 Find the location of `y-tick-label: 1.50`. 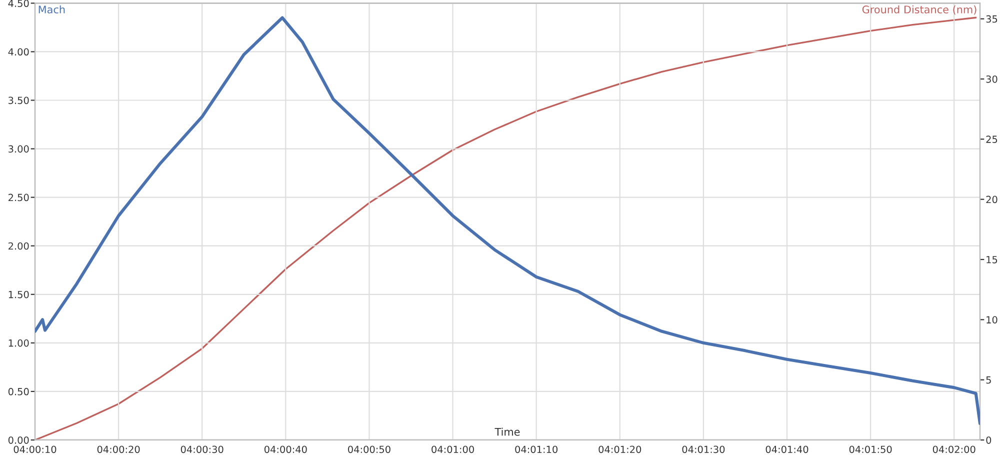

y-tick-label: 1.50 is located at coordinates (18, 294).